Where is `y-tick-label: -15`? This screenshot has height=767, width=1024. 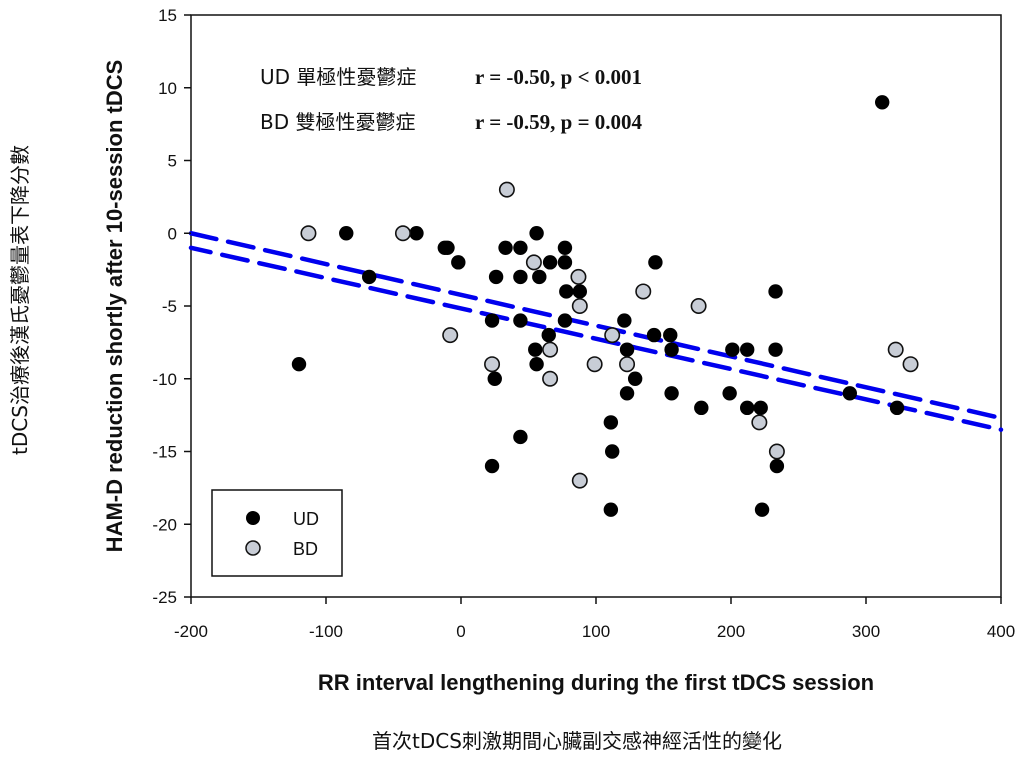
y-tick-label: -15 is located at coordinates (164, 452).